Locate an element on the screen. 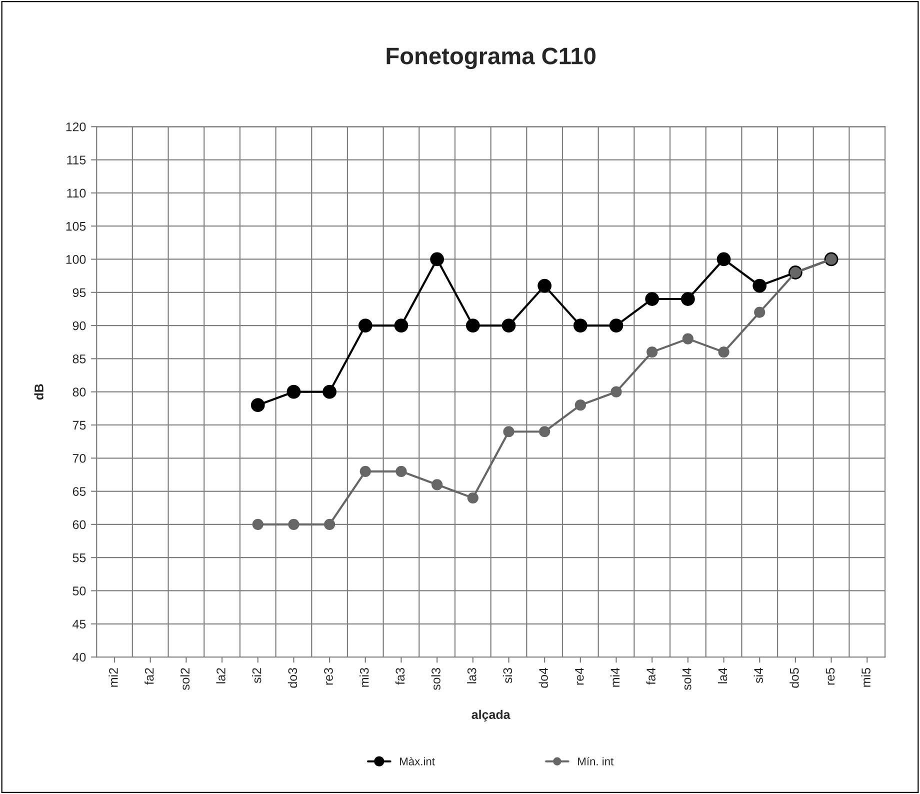 This screenshot has width=920, height=794. y-tick-label: 100 is located at coordinates (76, 259).